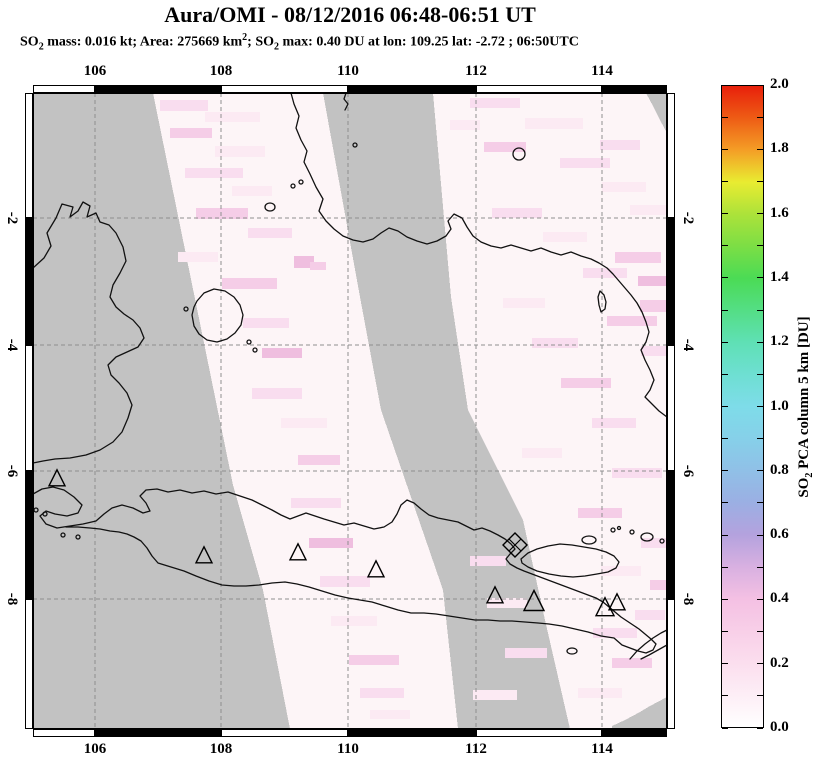 The height and width of the screenshot is (759, 823). What do you see at coordinates (350, 14) in the screenshot?
I see `figure-title: Aura/OMI - 08/12/2016 06:48-06:51 UT` at bounding box center [350, 14].